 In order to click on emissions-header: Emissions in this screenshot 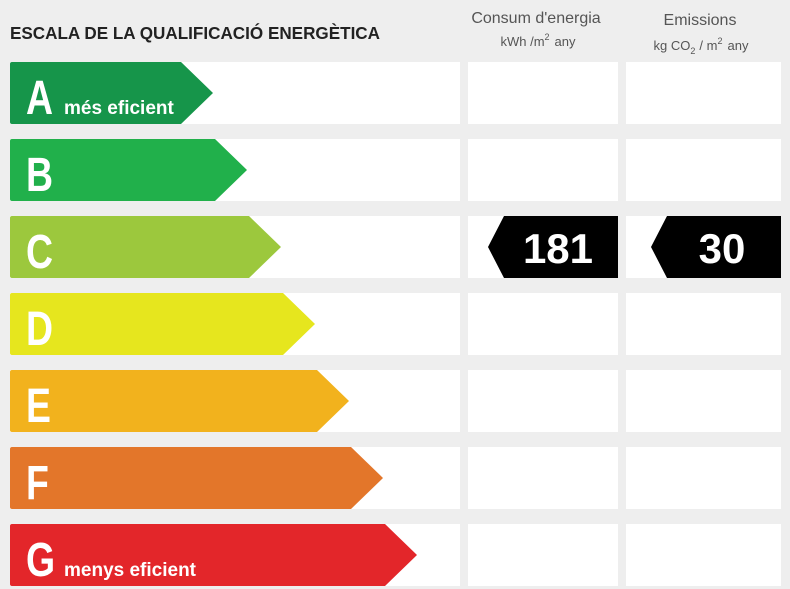, I will do `click(700, 20)`.